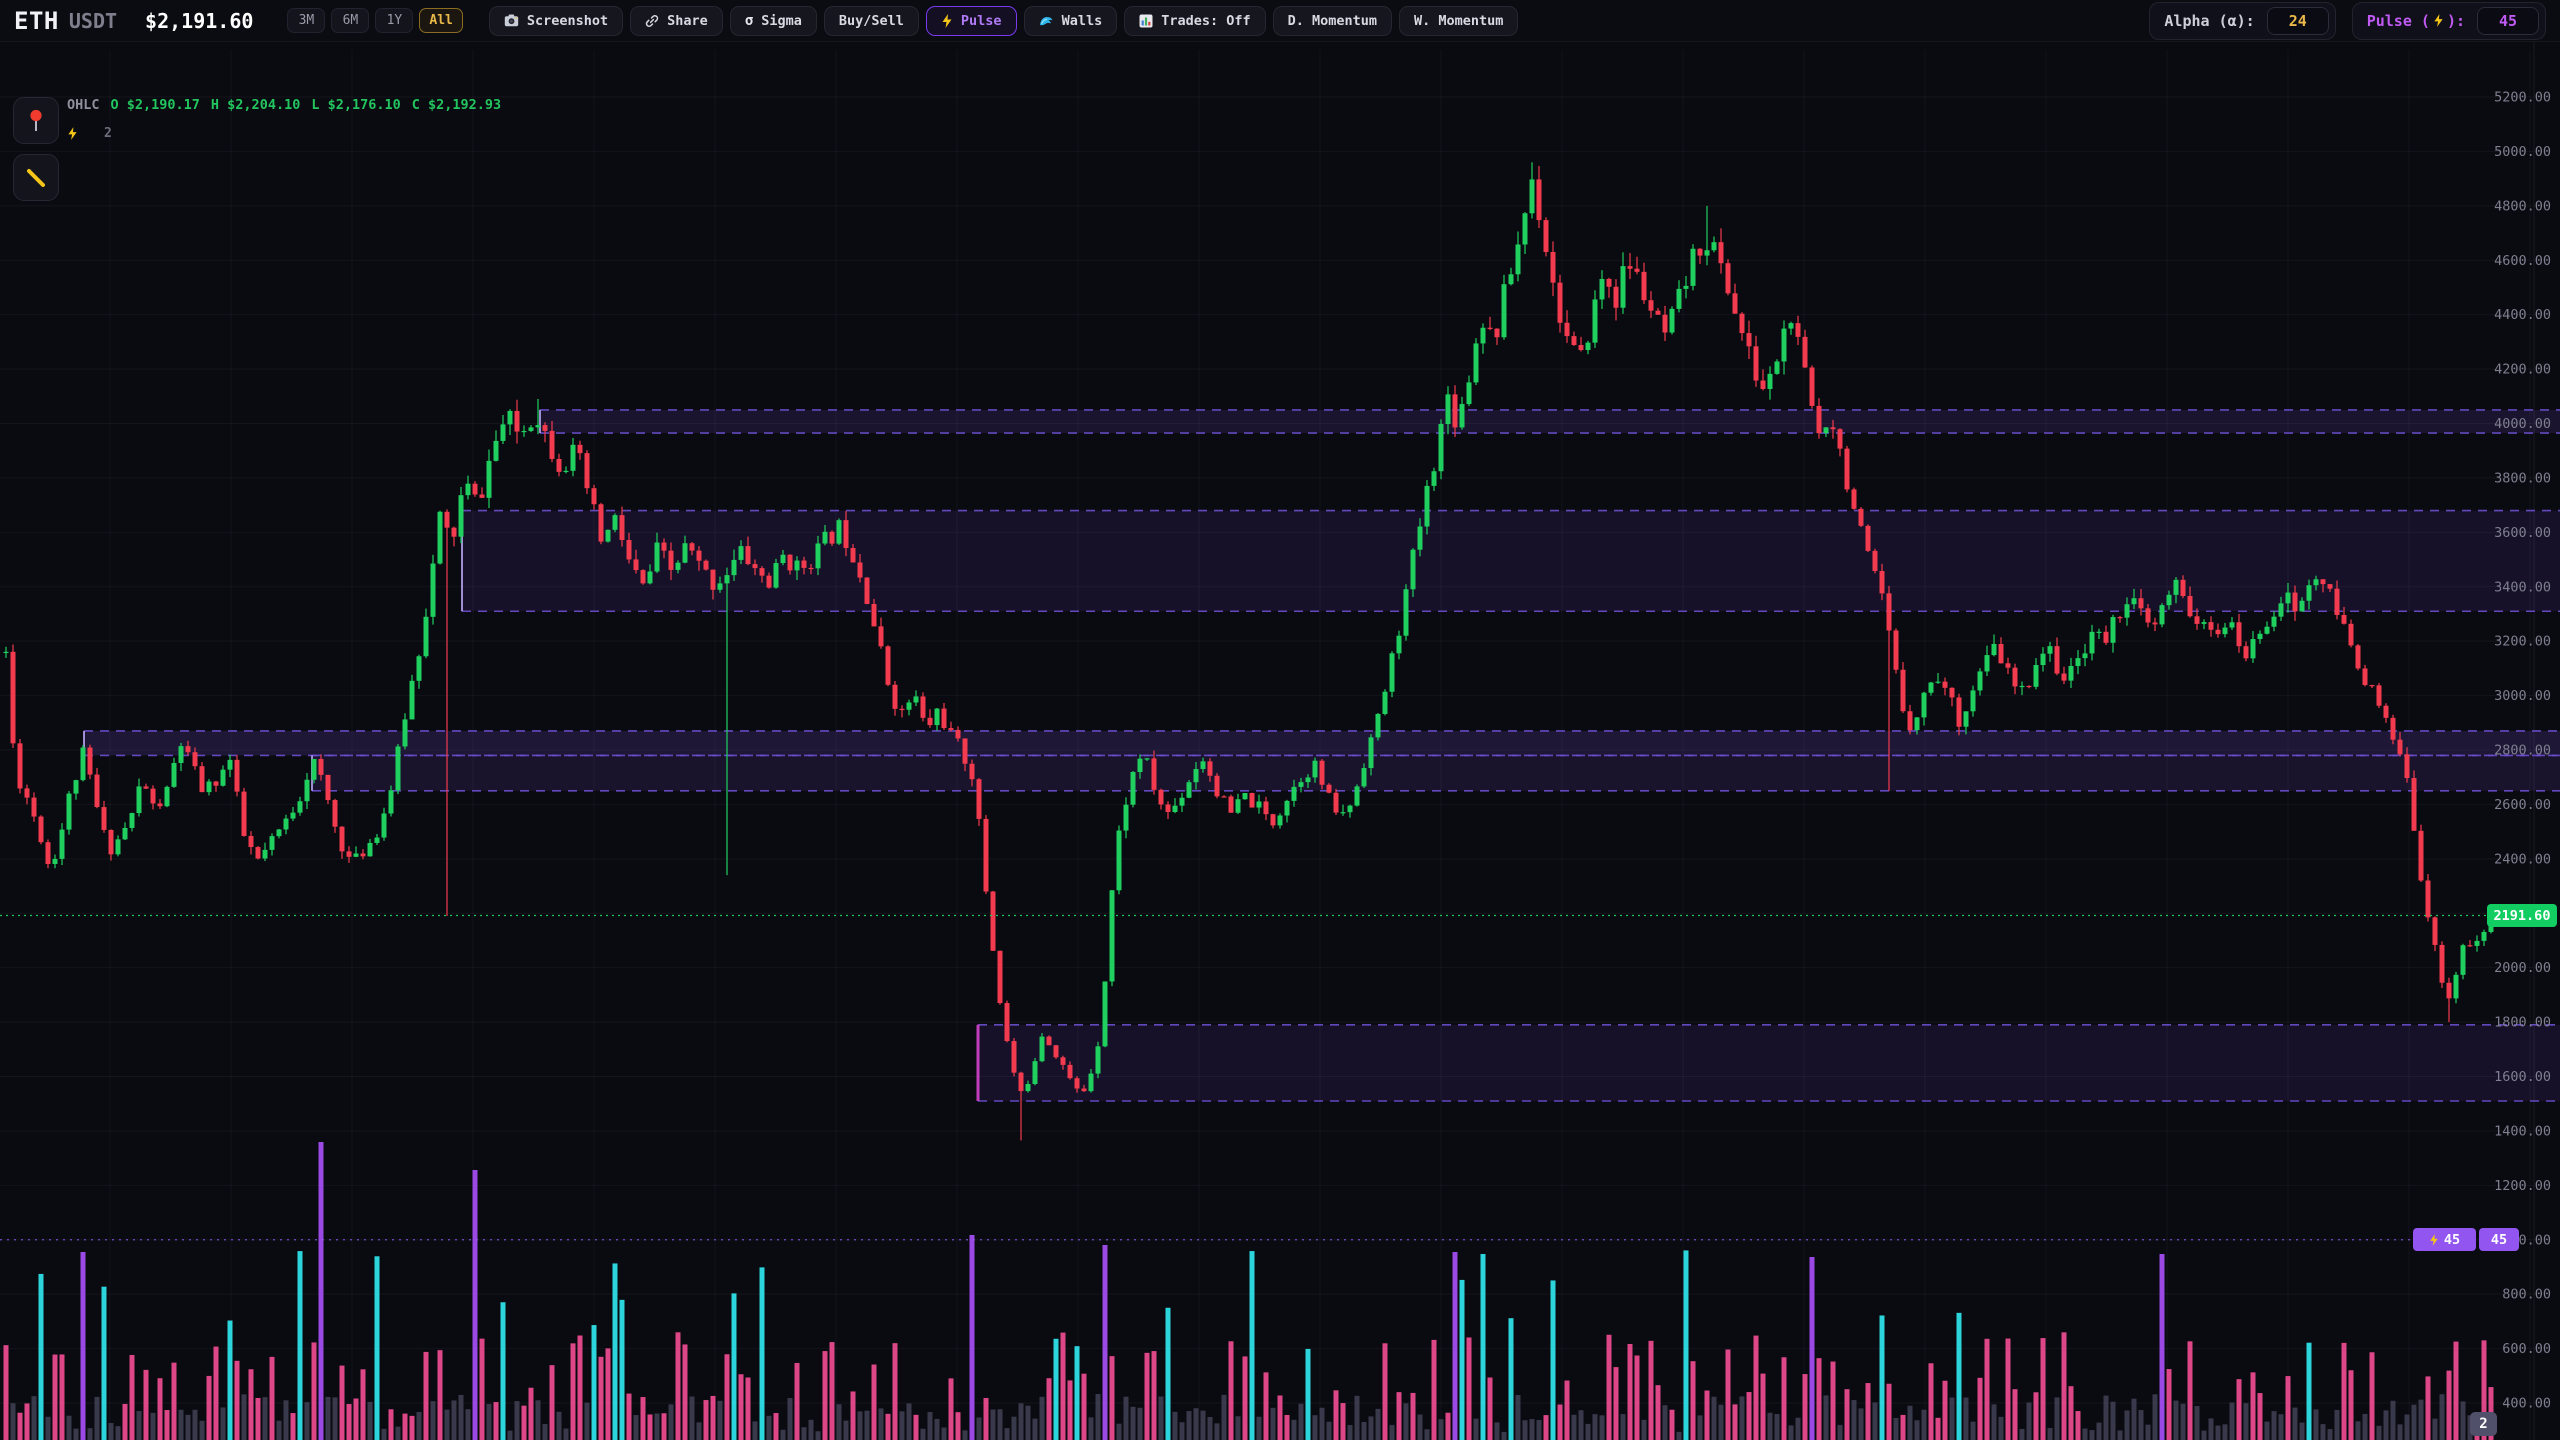 The image size is (2560, 1440). I want to click on pulse-param: Pulse ( ): 45, so click(2448, 20).